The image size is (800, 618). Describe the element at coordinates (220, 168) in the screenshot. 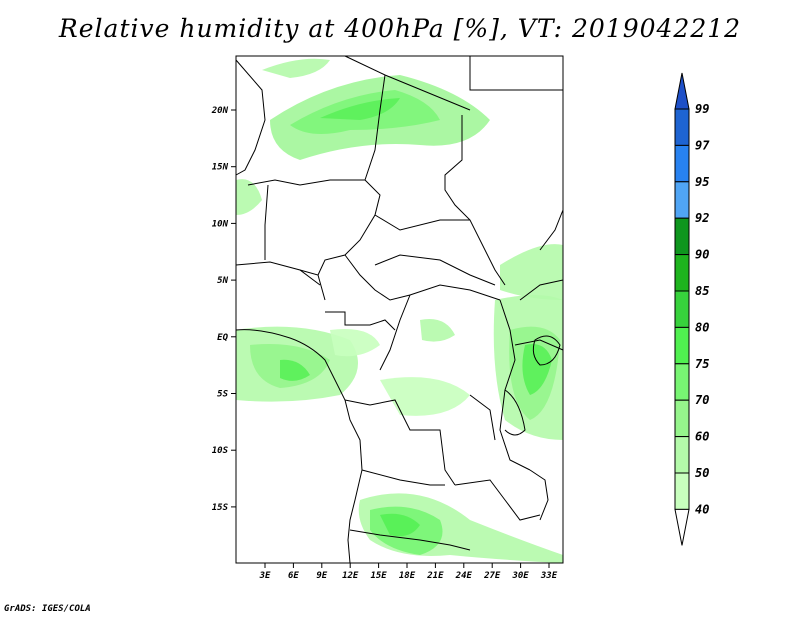

I see `lat-label: 15N` at that location.